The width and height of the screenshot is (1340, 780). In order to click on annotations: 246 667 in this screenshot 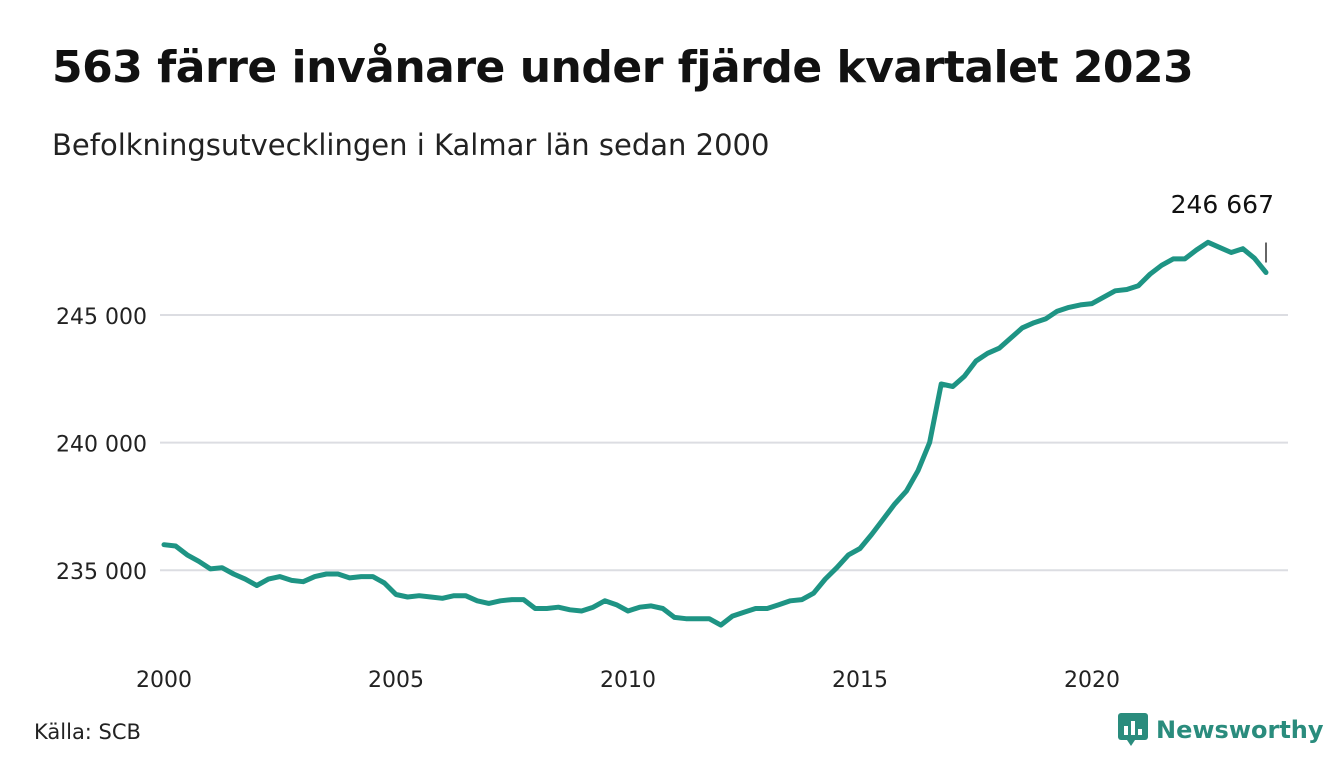, I will do `click(1222, 226)`.